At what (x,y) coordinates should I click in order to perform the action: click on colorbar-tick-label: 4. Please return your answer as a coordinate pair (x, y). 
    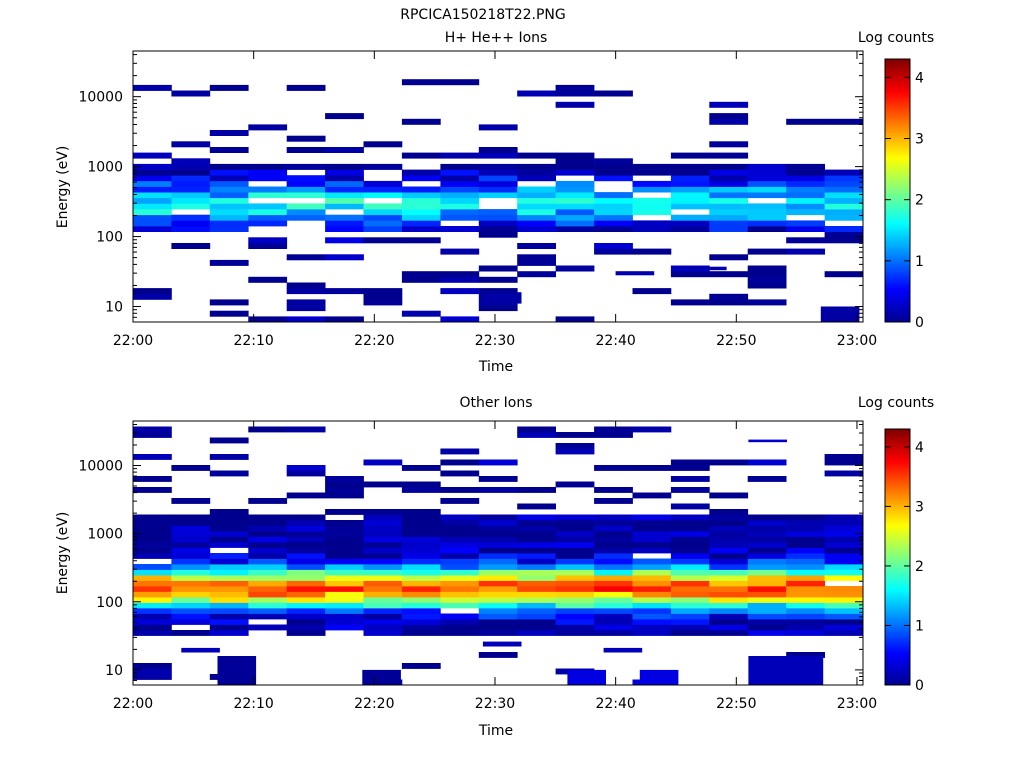
    Looking at the image, I should click on (919, 448).